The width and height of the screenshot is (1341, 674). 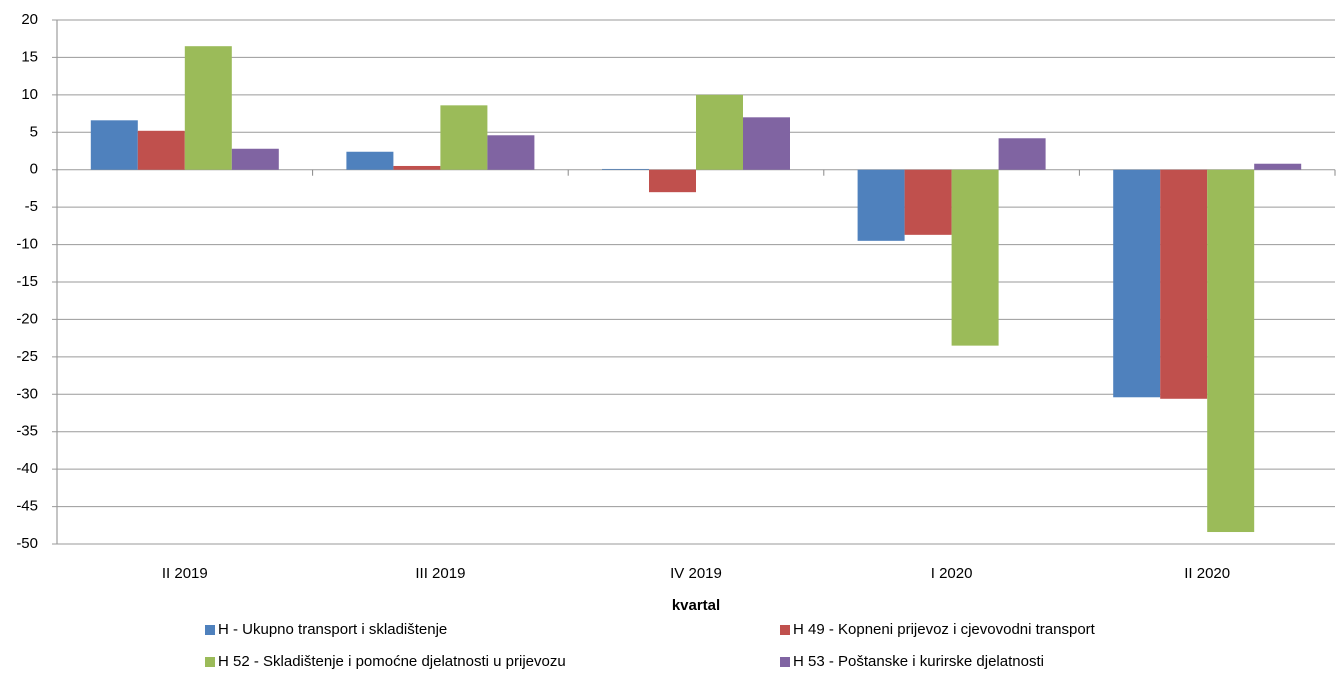 What do you see at coordinates (696, 573) in the screenshot?
I see `x-tick-label: IV 2019` at bounding box center [696, 573].